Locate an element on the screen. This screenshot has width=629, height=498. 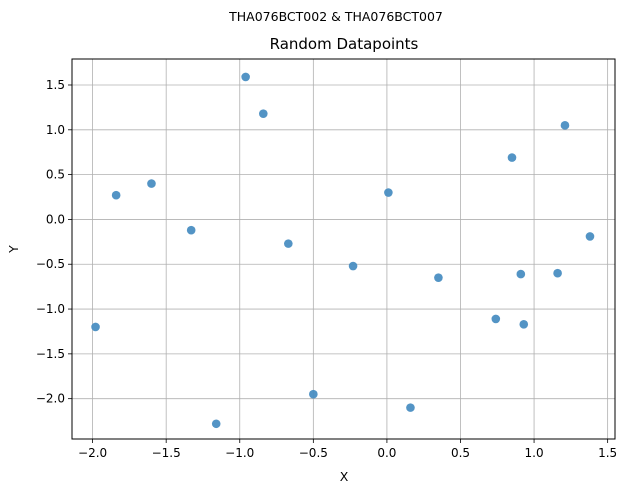
x-tick-label: 0.0 is located at coordinates (386, 453).